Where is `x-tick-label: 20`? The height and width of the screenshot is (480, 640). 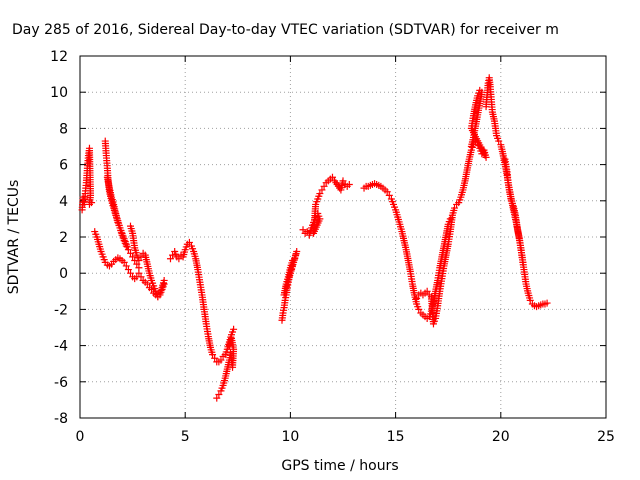 x-tick-label: 20 is located at coordinates (501, 437).